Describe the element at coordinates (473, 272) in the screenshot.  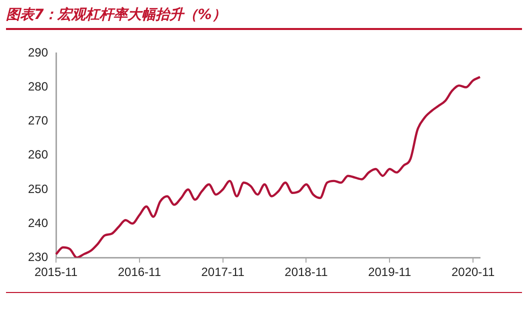
I see `x-tick-label: 2020-11` at that location.